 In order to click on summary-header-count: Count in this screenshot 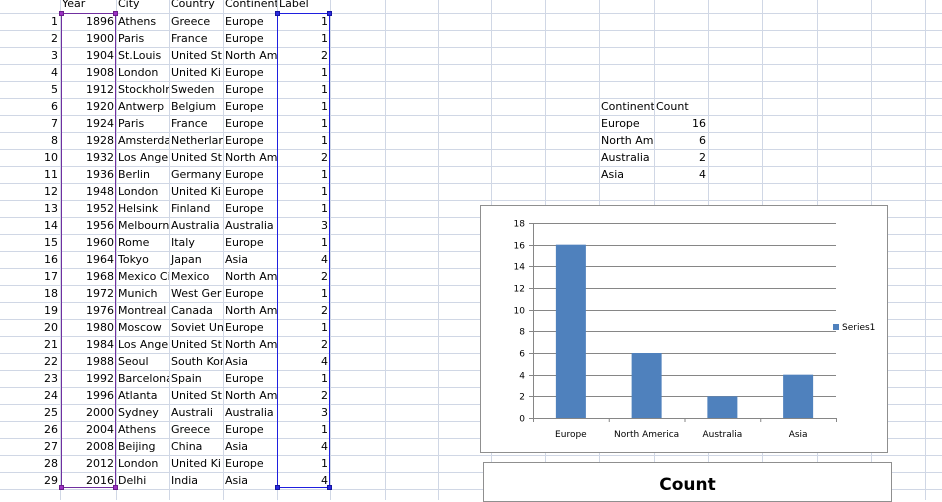, I will do `click(672, 106)`.